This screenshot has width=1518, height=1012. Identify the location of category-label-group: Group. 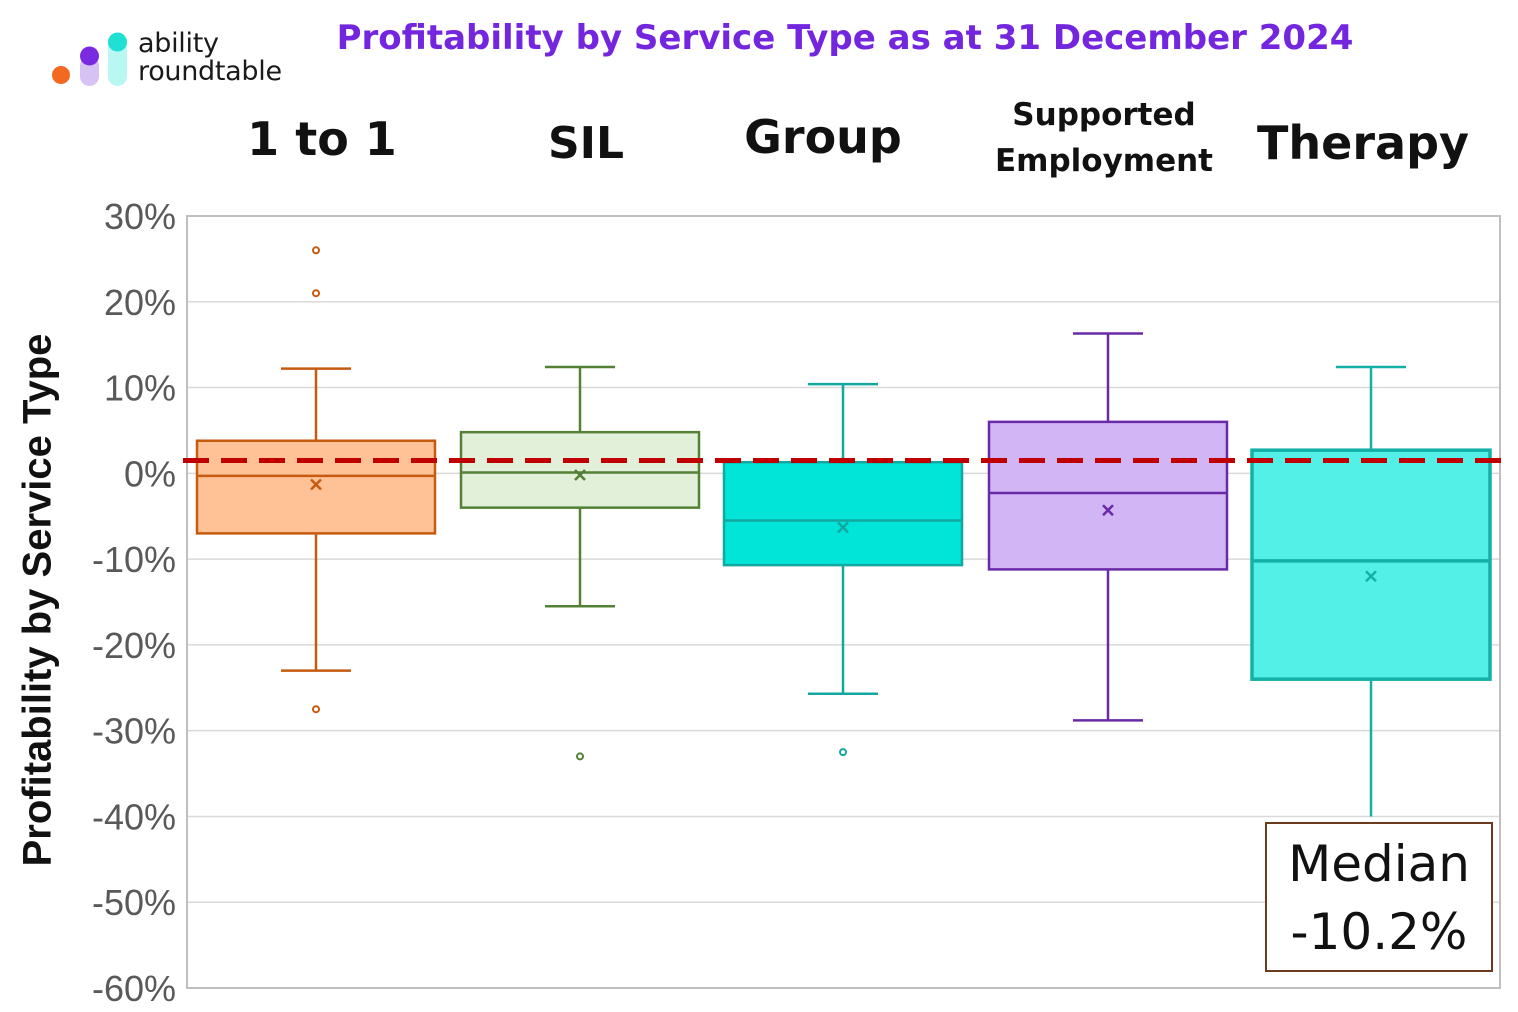
(823, 137).